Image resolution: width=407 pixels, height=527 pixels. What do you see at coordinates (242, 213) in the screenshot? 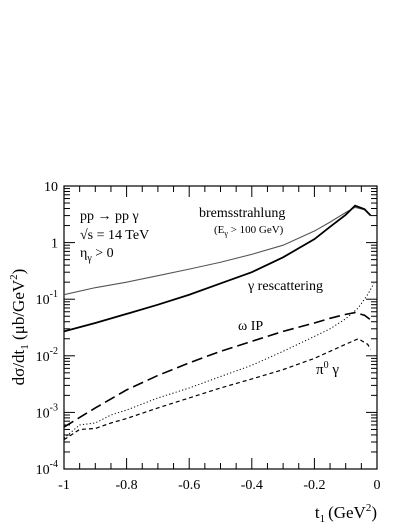
I see `bremsstrahlung-label: bremsstrahlung` at bounding box center [242, 213].